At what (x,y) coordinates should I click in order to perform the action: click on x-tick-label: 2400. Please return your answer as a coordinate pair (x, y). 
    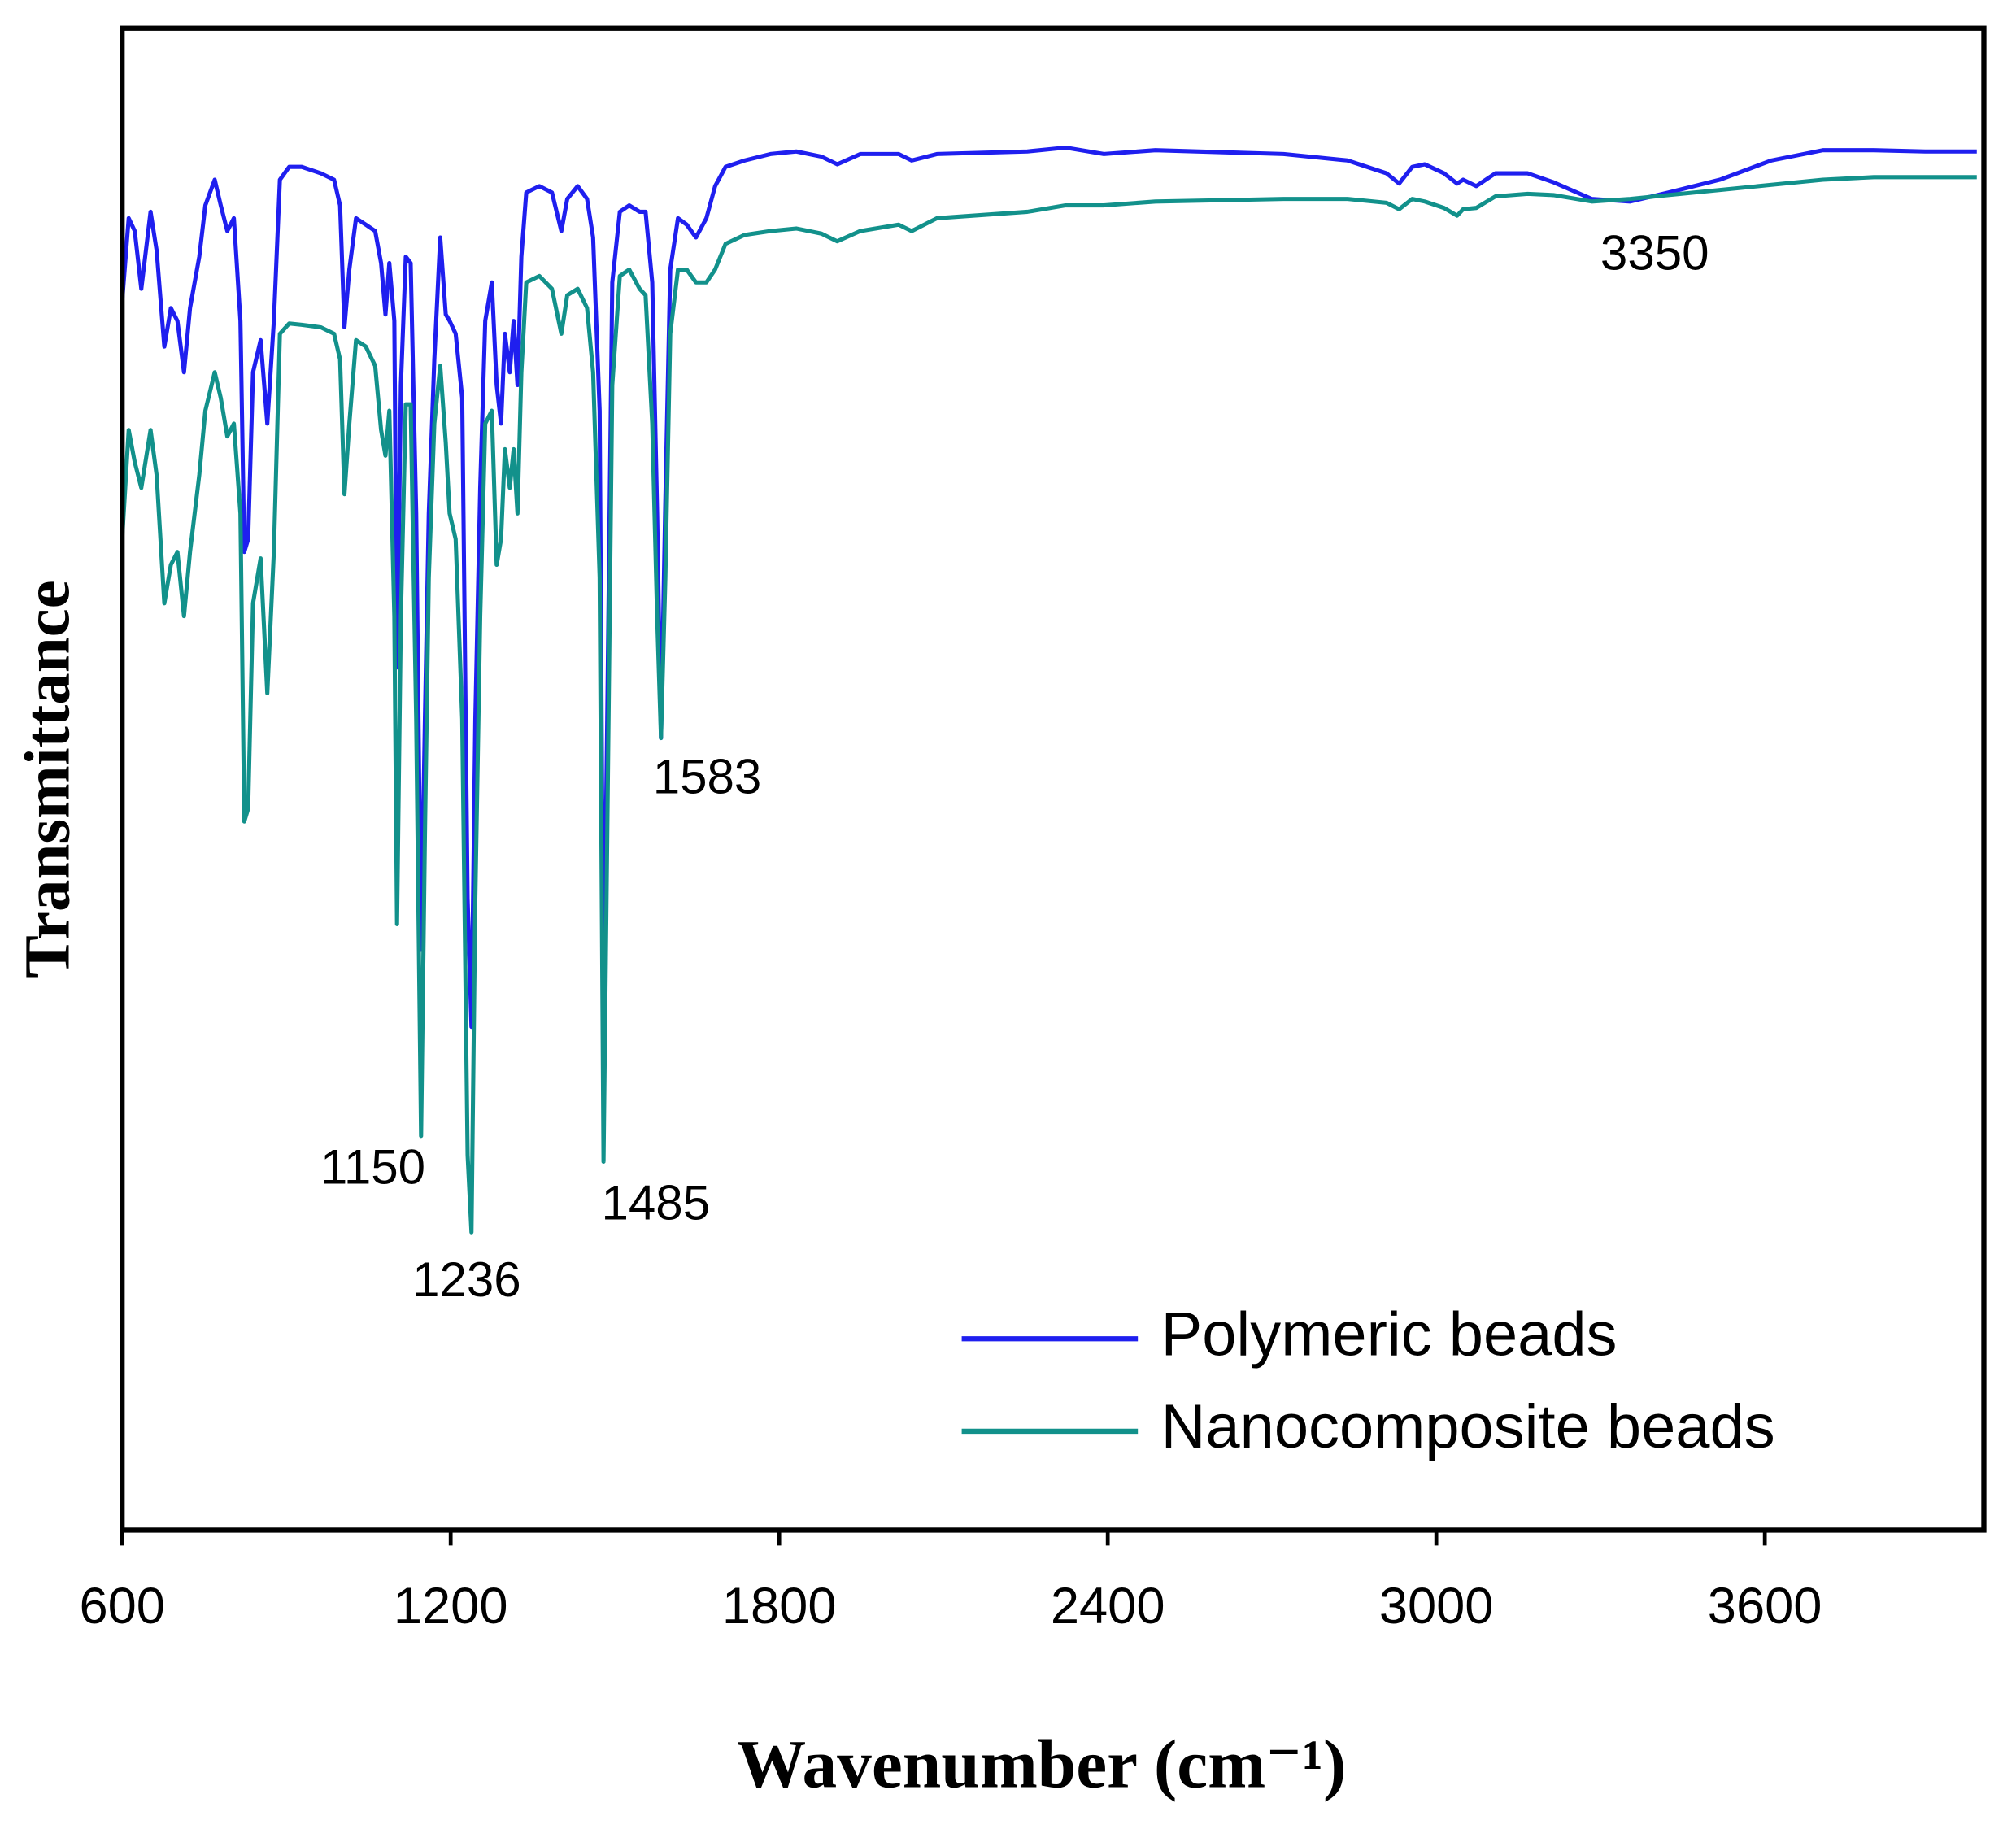
    Looking at the image, I should click on (1108, 1606).